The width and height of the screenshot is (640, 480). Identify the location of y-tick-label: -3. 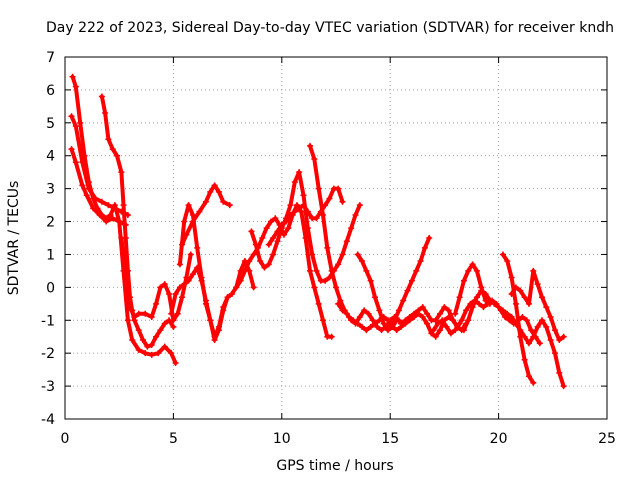
(48, 387).